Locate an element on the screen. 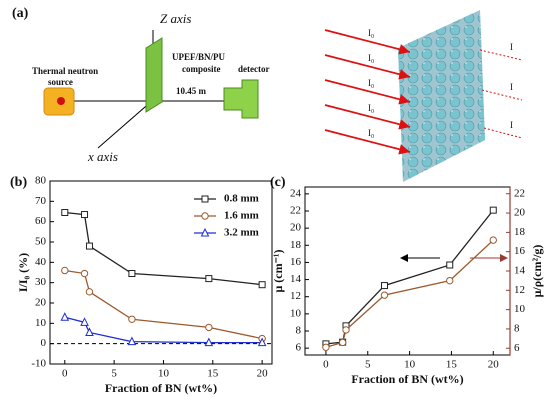  y2-tick-label: 18 is located at coordinates (520, 232).